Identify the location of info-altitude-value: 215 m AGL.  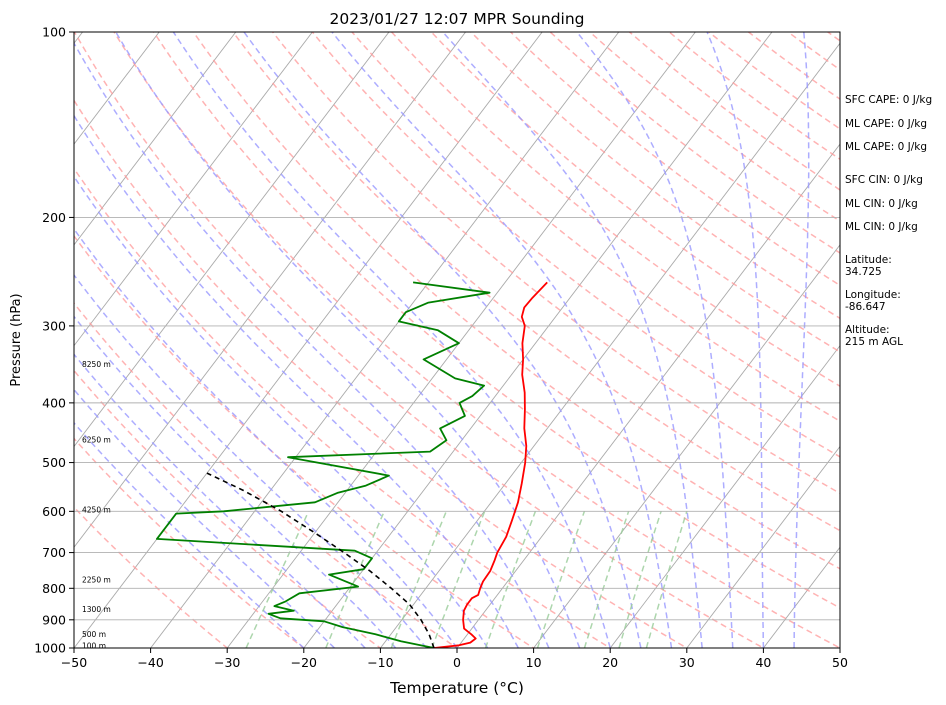
(874, 342).